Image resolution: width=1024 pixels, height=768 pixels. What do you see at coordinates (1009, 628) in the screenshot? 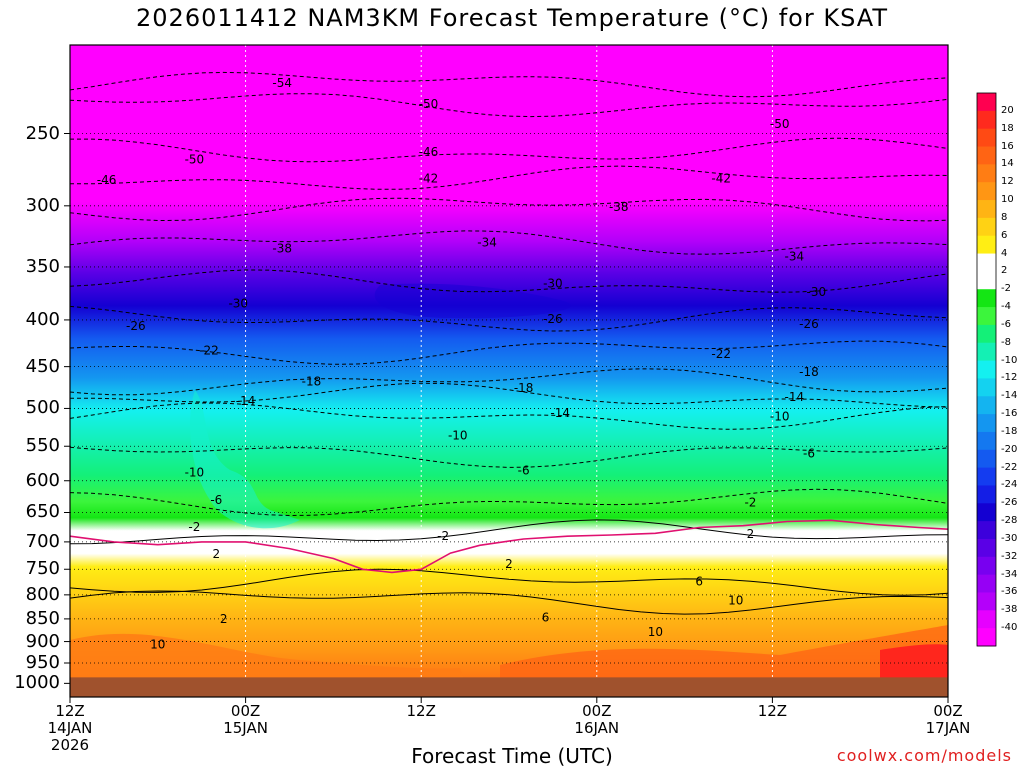
I see `colorbar-tick-label: -40` at bounding box center [1009, 628].